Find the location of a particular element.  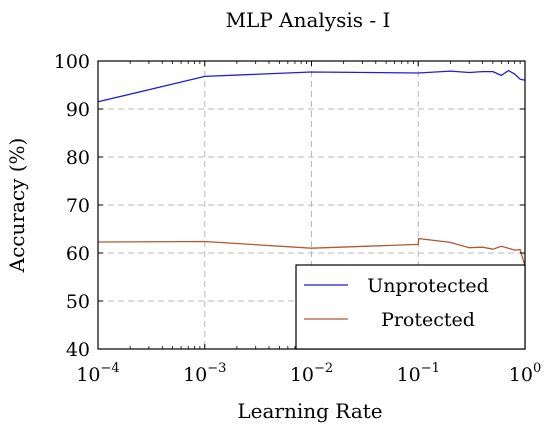

x-tick-label: 10⁻¹ is located at coordinates (418, 373).